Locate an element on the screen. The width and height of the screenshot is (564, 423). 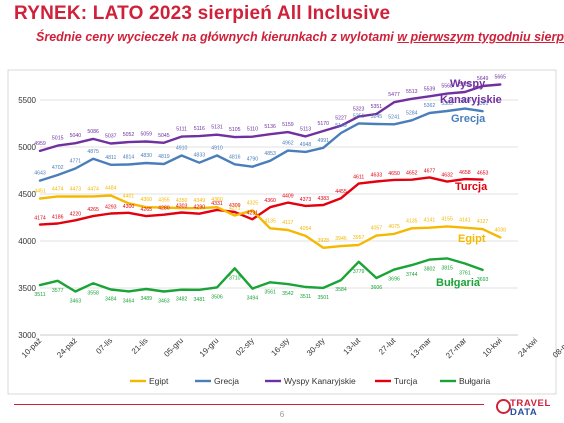
page-title: RYNEK: LATO 2023 sierpień All Inclusive is located at coordinates (202, 13).